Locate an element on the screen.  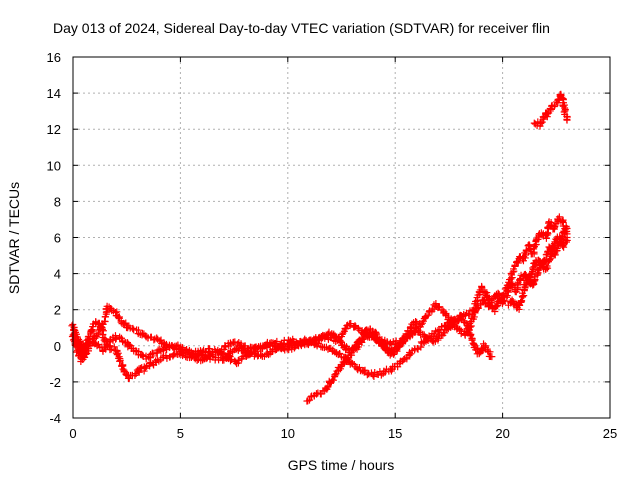
y-tick-label: 14 is located at coordinates (54, 93).